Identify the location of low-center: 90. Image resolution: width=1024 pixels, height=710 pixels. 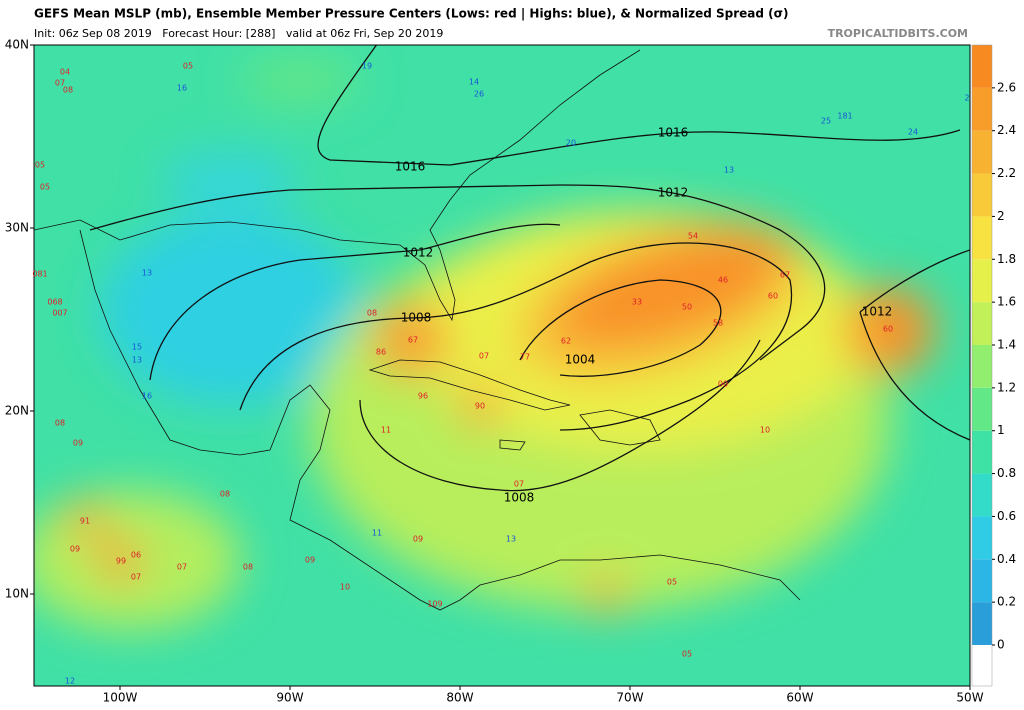
(480, 406).